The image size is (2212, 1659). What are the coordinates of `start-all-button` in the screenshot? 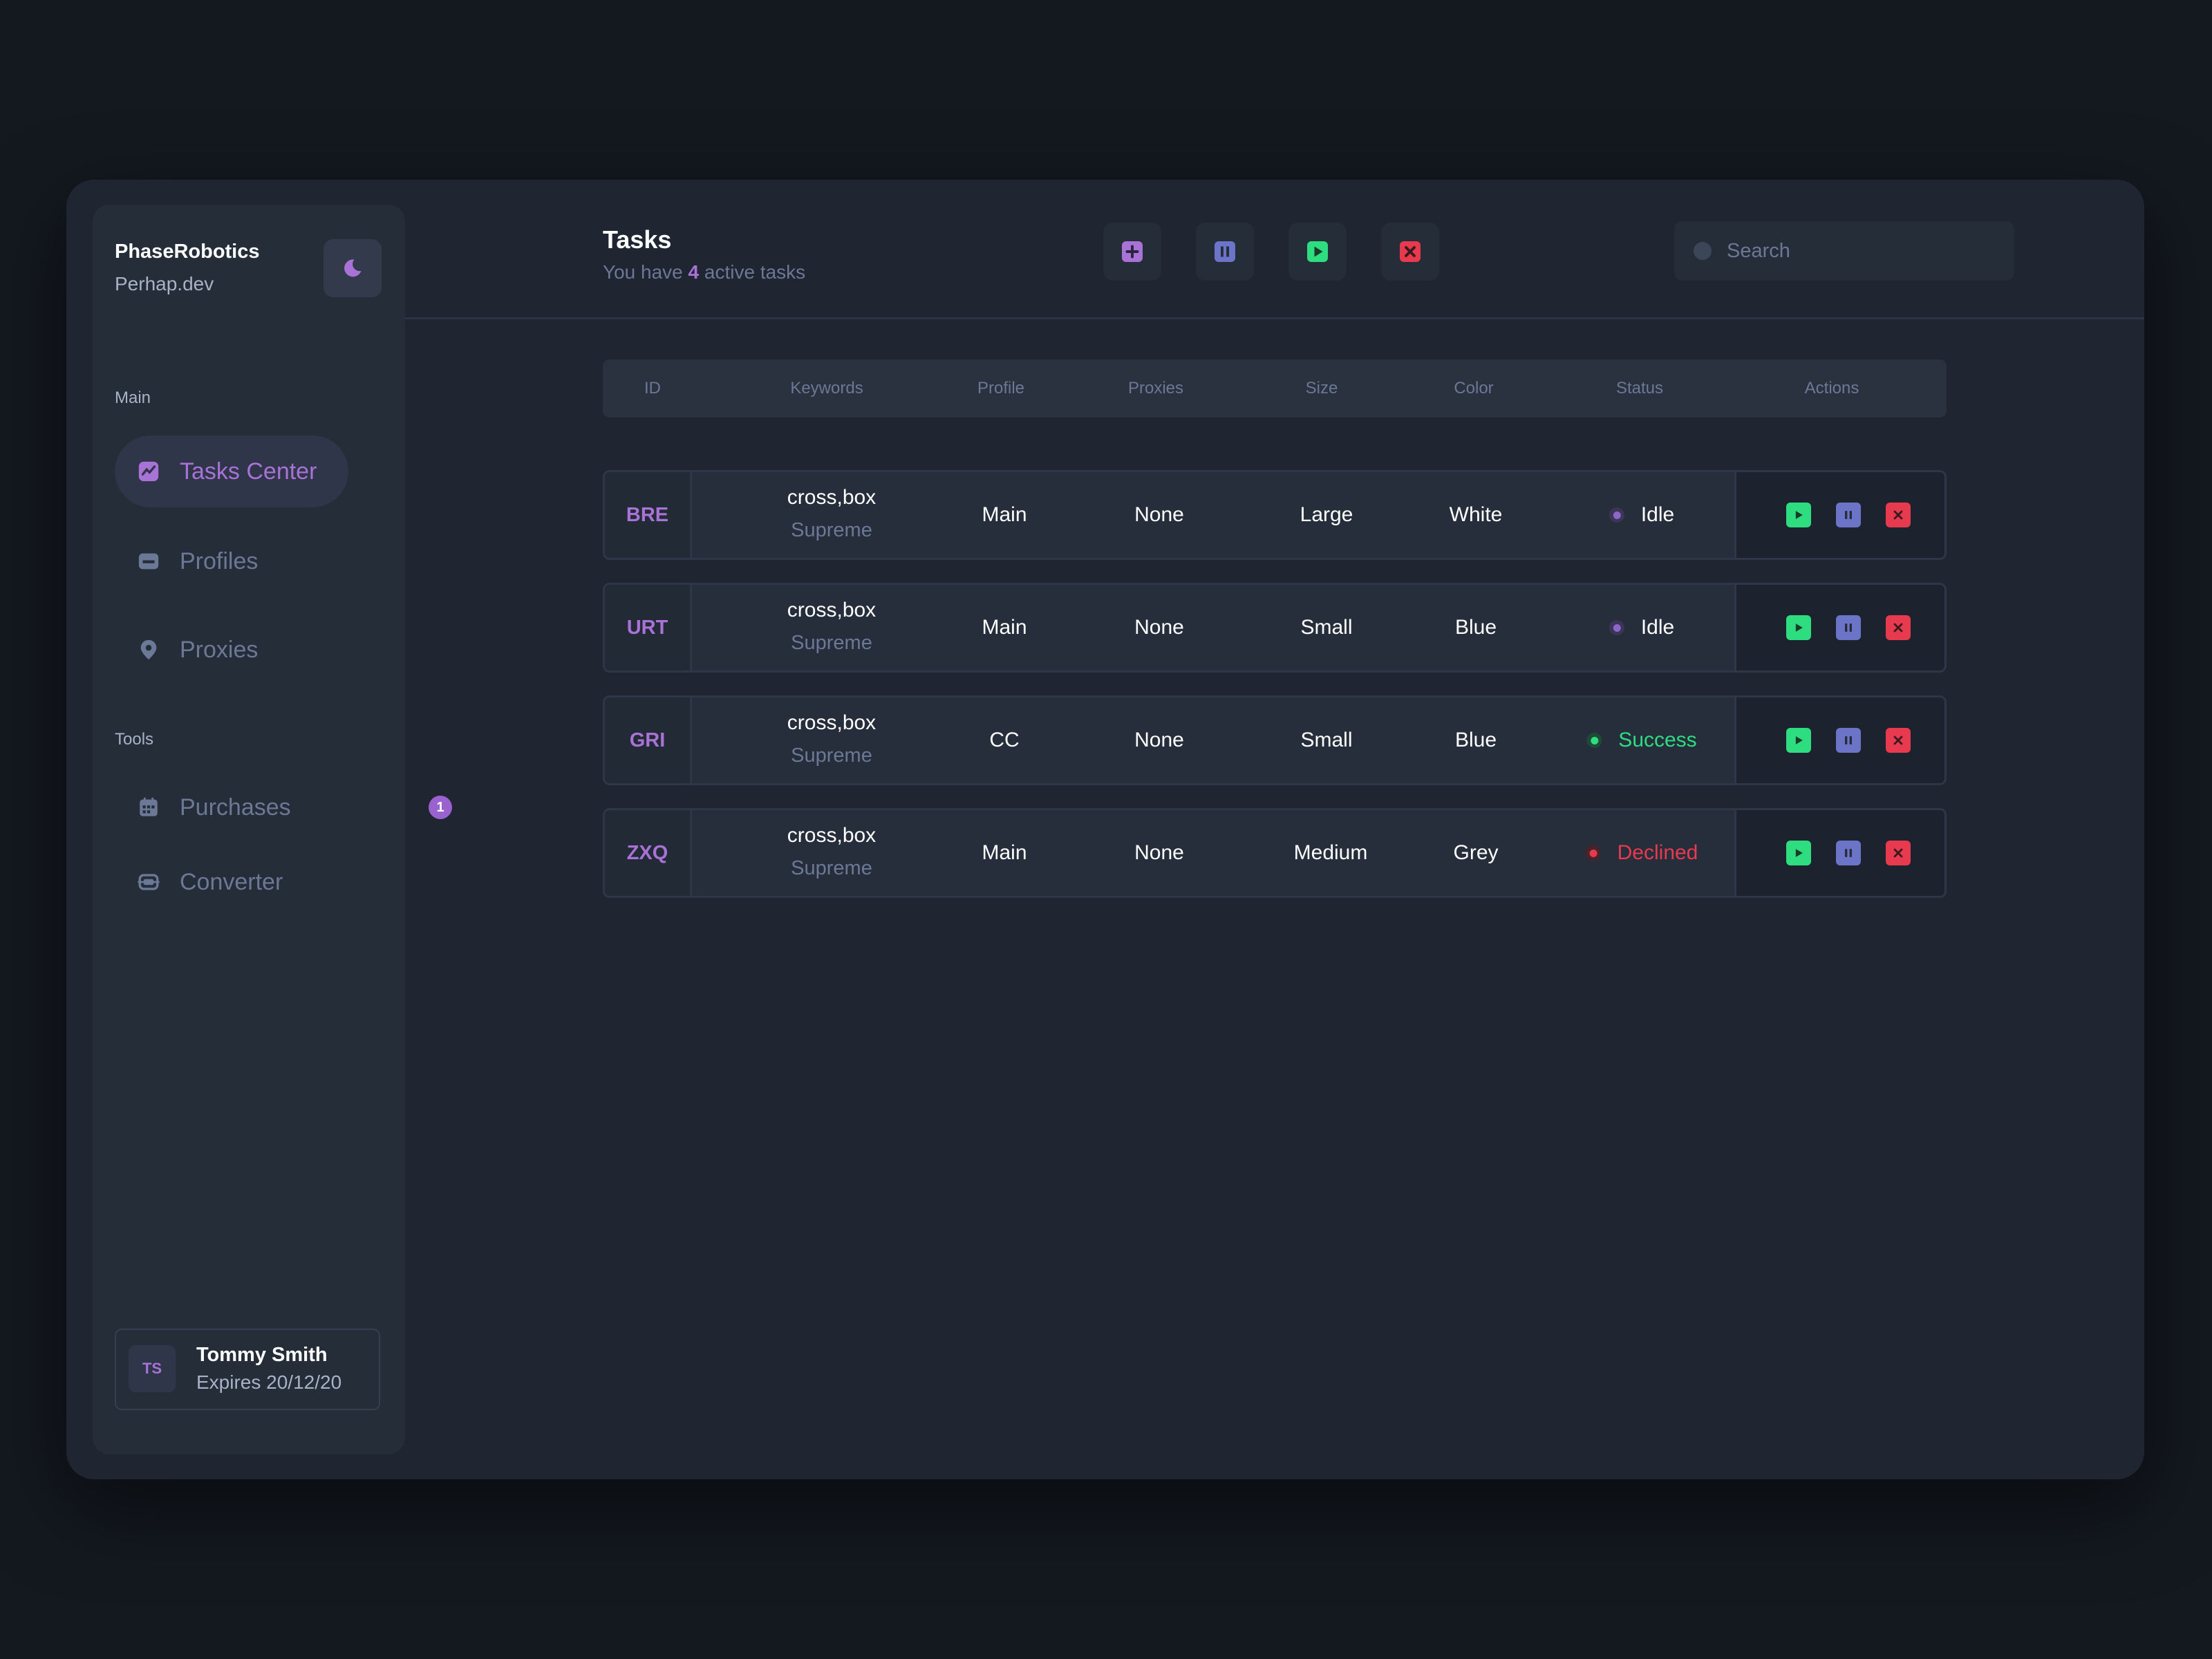 It's located at (1317, 252).